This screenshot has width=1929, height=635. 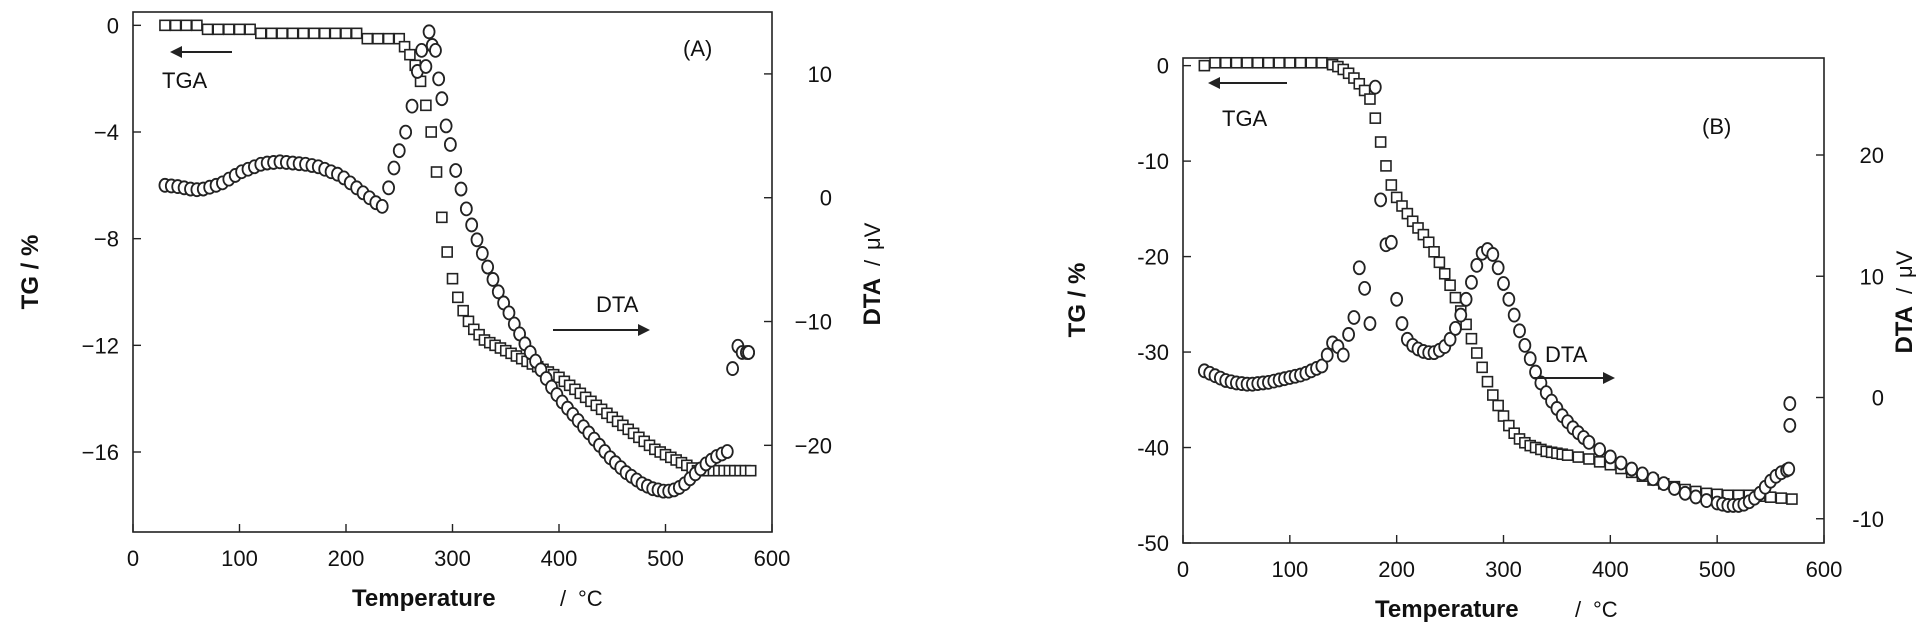 I want to click on panel-label-b: (B), so click(x=1716, y=126).